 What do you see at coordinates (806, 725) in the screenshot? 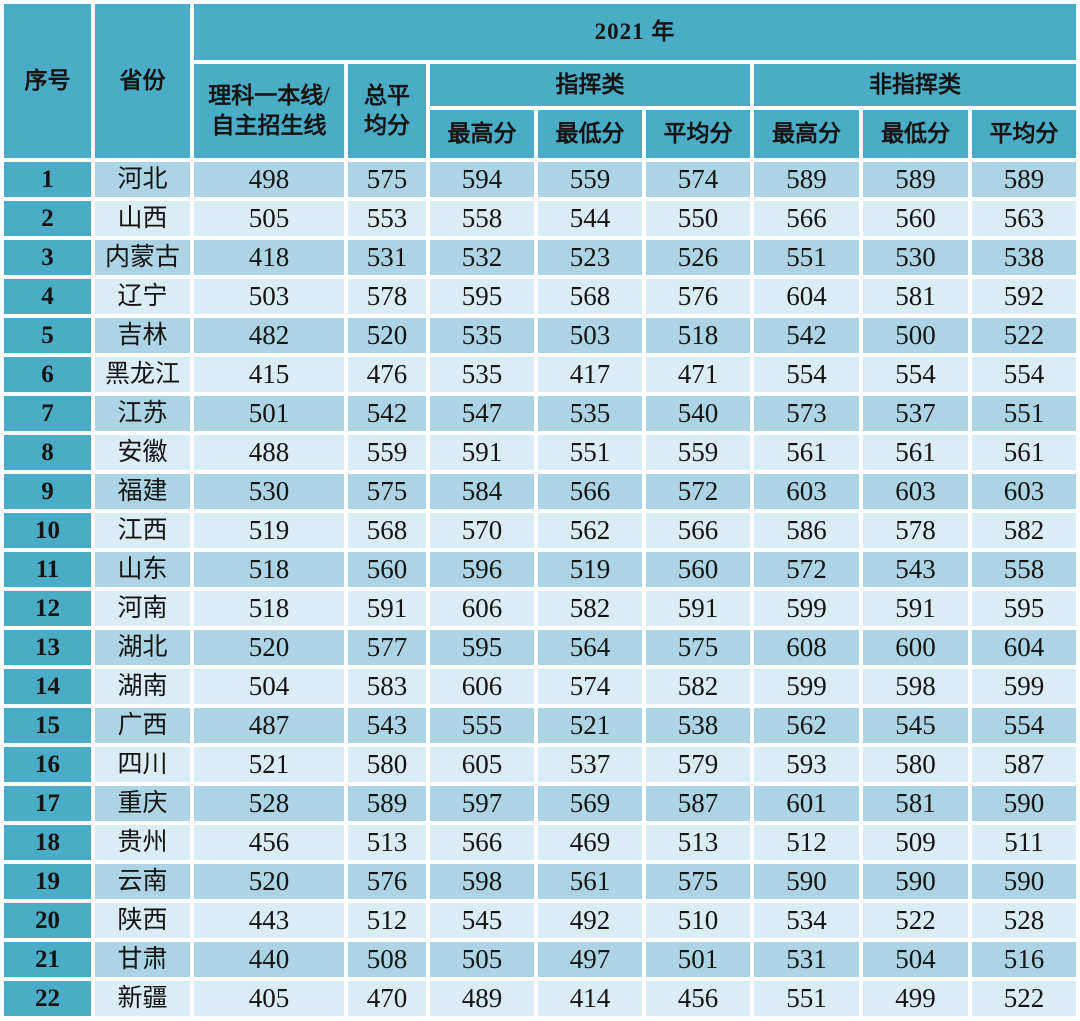
I see `noncmd-high-cell: 562` at bounding box center [806, 725].